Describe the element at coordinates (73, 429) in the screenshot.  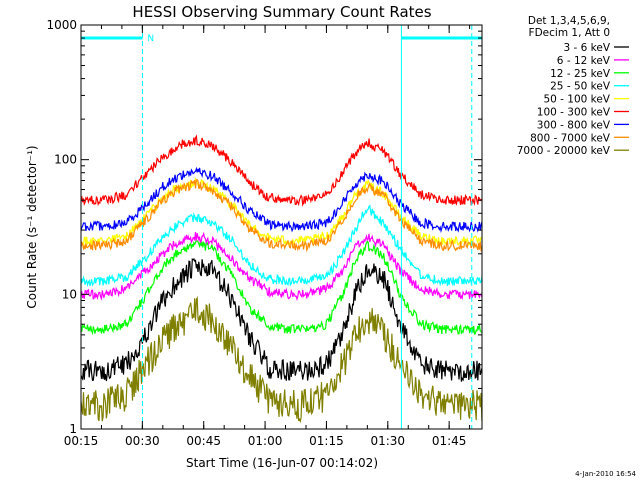
I see `y-tick-label: 1` at that location.